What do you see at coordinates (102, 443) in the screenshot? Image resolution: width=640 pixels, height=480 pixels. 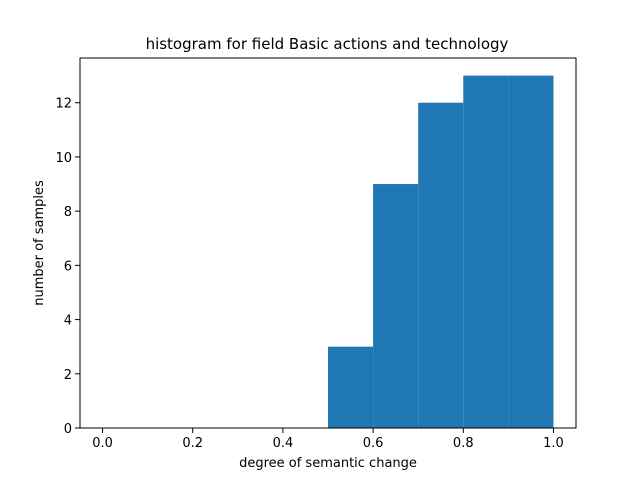 I see `x-tick-label: 0.0` at bounding box center [102, 443].